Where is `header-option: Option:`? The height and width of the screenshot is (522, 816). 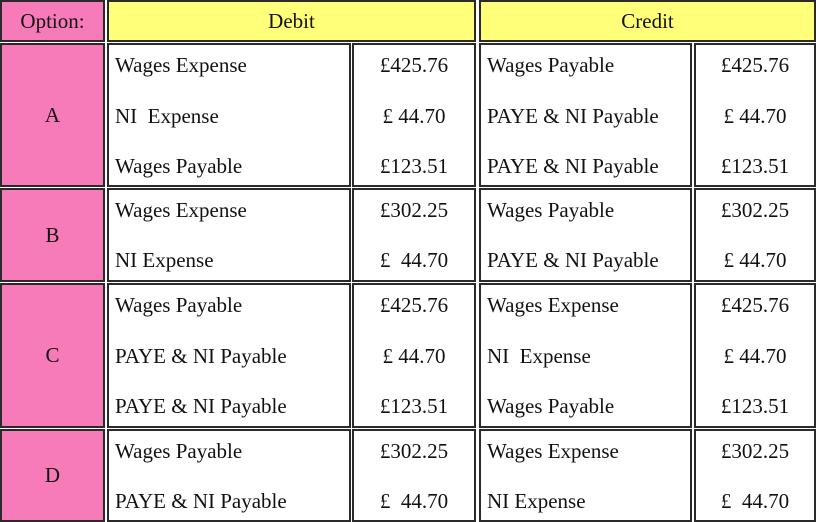
header-option: Option: is located at coordinates (52, 21).